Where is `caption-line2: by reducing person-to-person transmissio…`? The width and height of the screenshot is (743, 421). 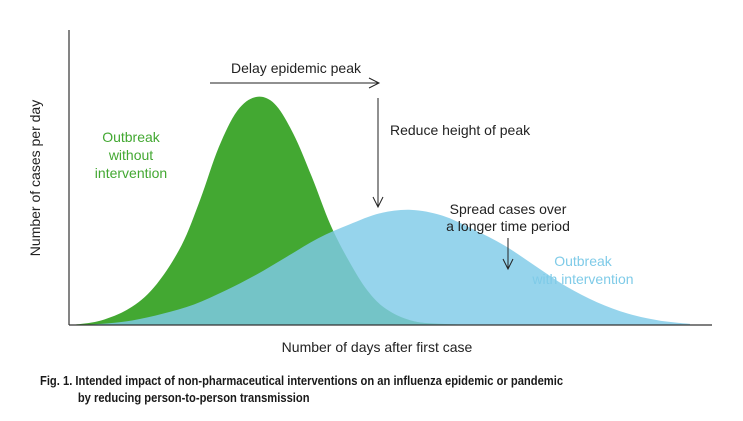
caption-line2: by reducing person-to-person transmissio… is located at coordinates (193, 397).